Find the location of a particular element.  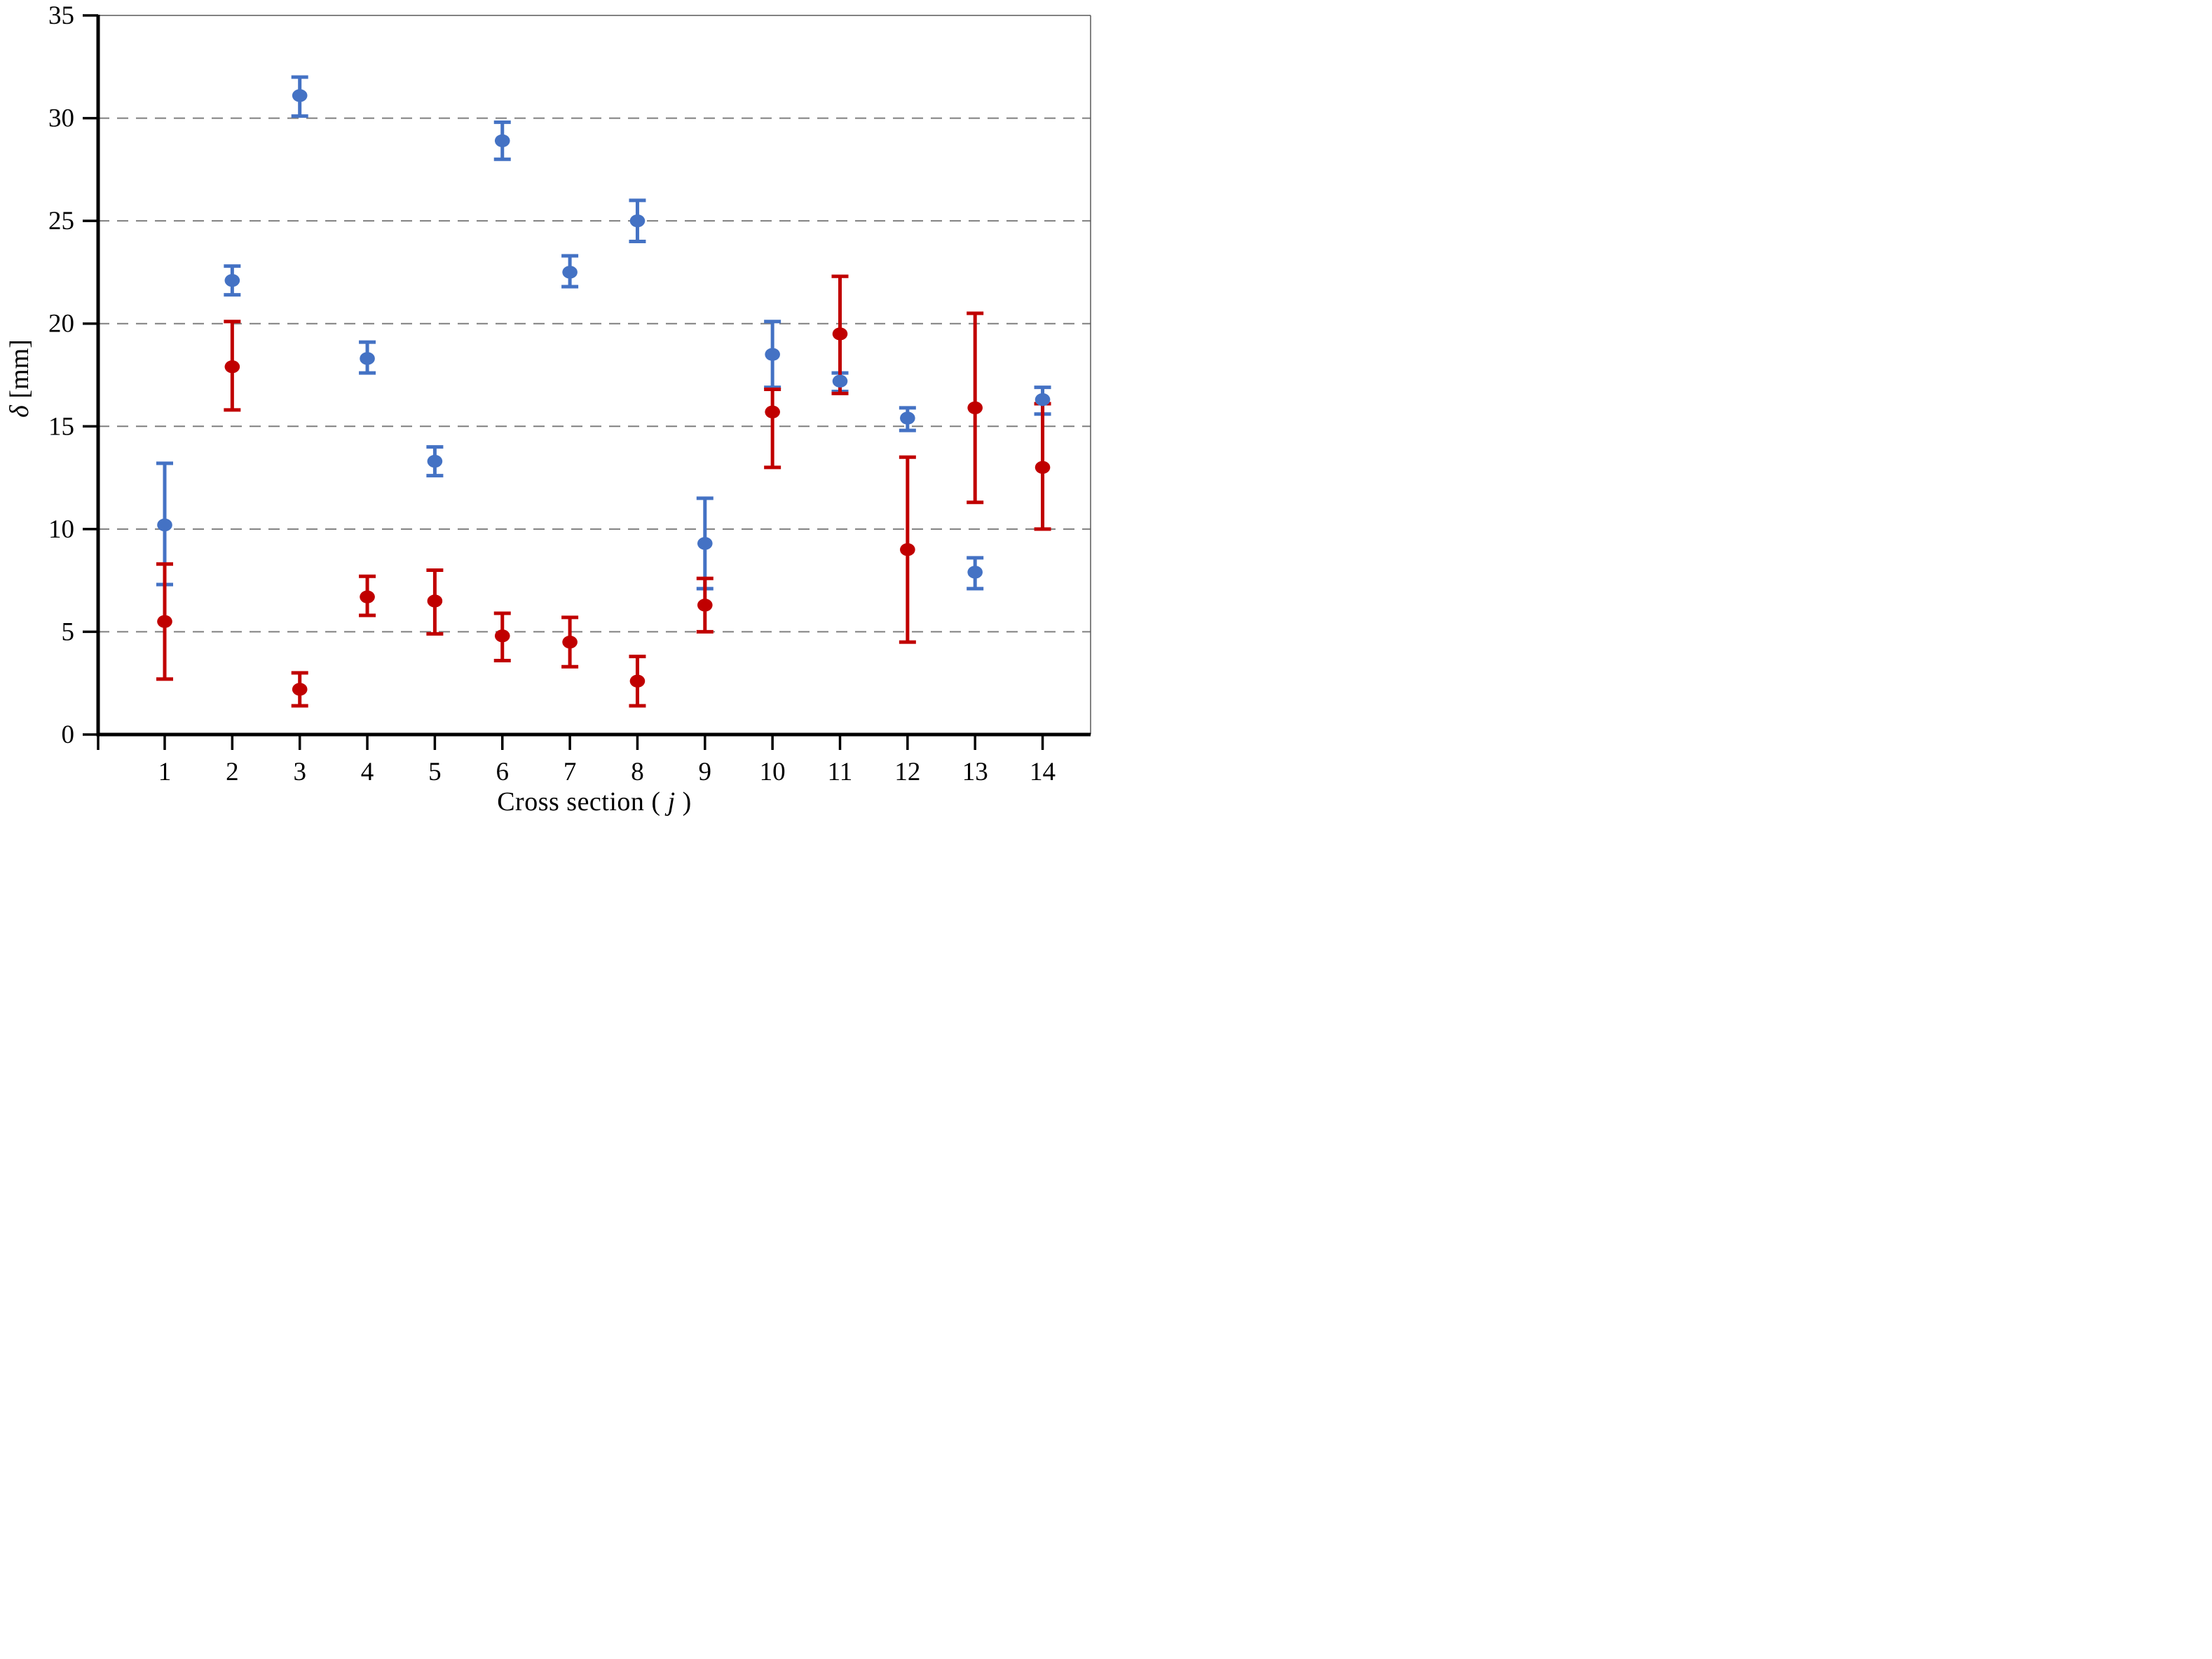

x-tick-label-14: 14 is located at coordinates (1043, 772).